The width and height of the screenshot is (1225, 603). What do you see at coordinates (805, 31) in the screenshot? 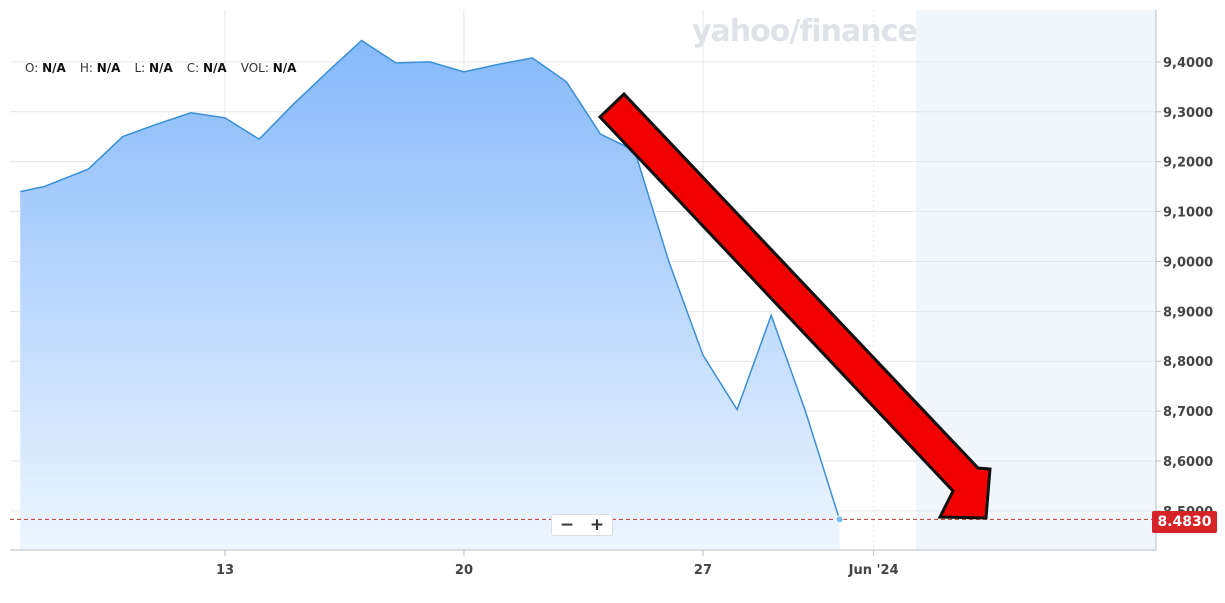
I see `yahoo-finance-logo: yahoo/finance` at bounding box center [805, 31].